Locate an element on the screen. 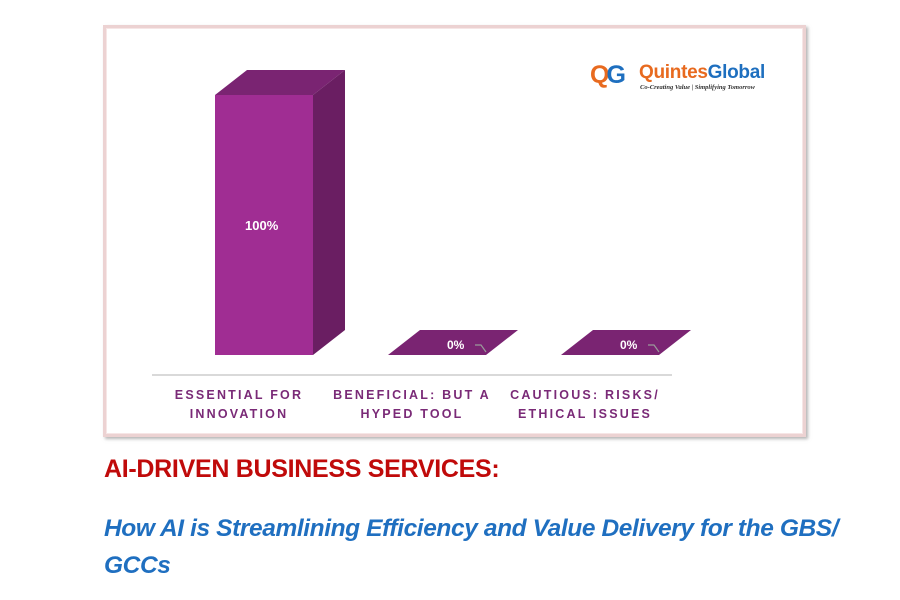 The image size is (900, 600). bar-top-face is located at coordinates (280, 82).